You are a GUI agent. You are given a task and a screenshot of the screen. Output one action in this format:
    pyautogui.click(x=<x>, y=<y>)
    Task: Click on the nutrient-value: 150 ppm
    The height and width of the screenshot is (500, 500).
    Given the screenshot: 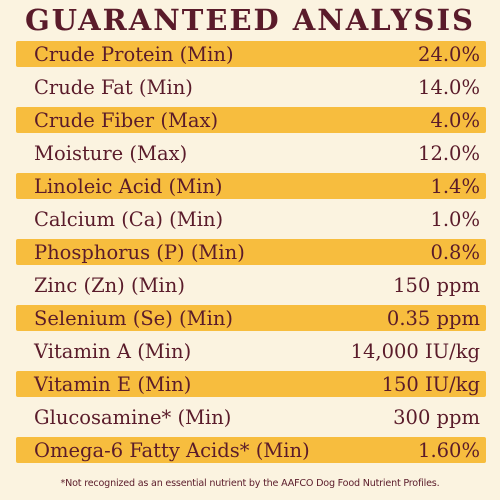 What is the action you would take?
    pyautogui.click(x=436, y=285)
    